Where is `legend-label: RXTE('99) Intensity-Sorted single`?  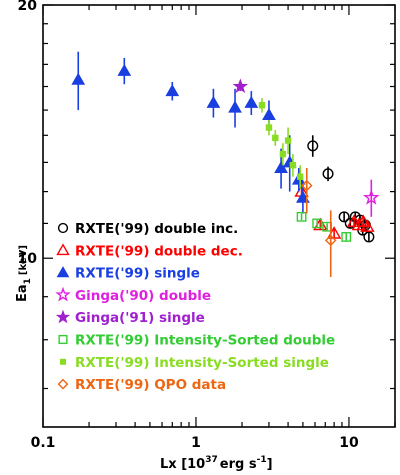 legend-label: RXTE('99) Intensity-Sorted single is located at coordinates (202, 363).